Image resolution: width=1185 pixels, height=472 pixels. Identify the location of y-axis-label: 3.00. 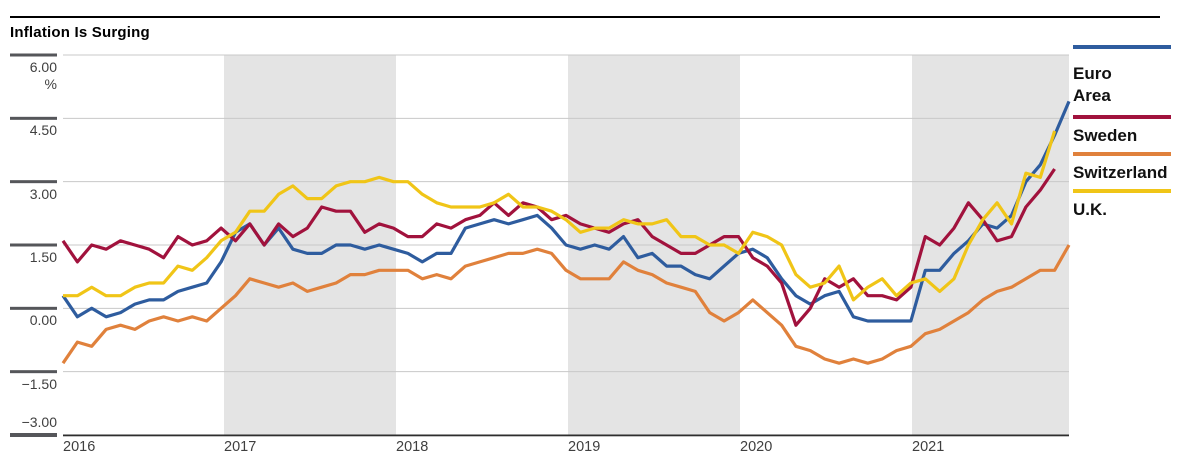
(43, 194).